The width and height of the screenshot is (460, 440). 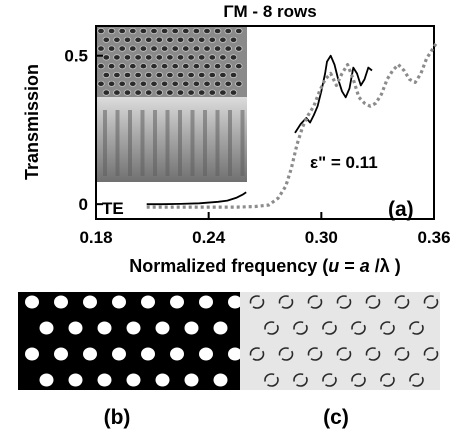 What do you see at coordinates (336, 417) in the screenshot?
I see `panel-label-c: (c)` at bounding box center [336, 417].